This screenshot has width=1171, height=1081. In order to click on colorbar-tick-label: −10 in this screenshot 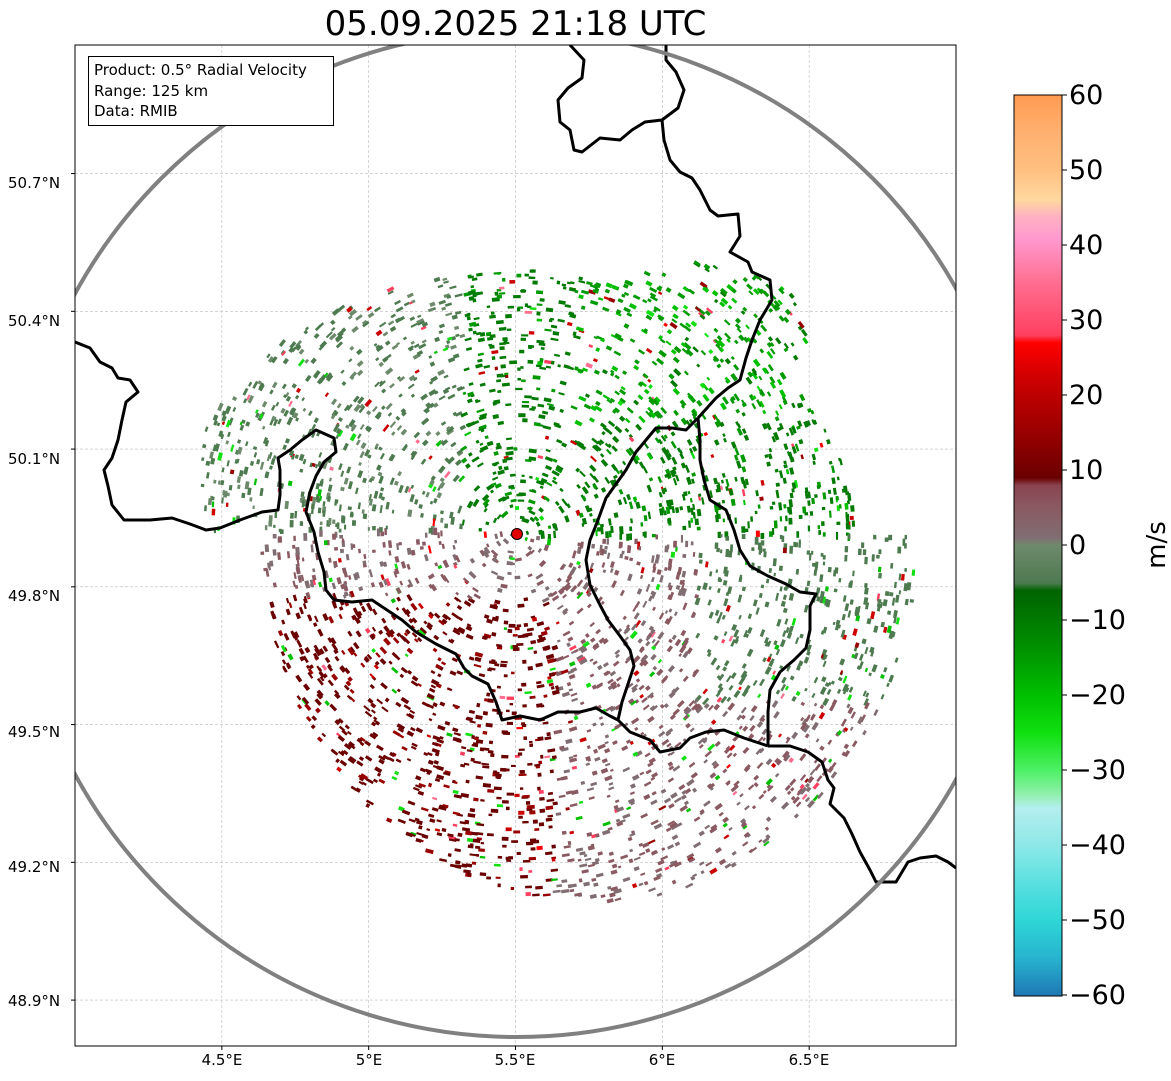, I will do `click(1097, 620)`.